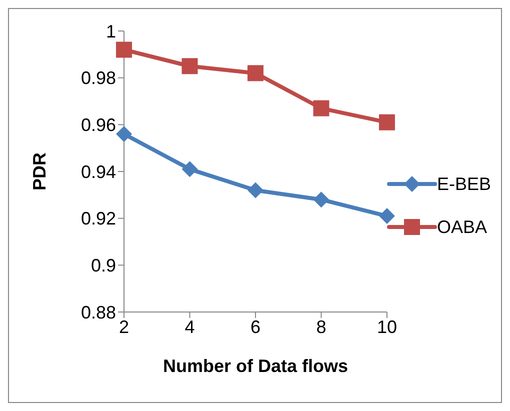 This screenshot has width=510, height=411. I want to click on x-tick-label: 10, so click(386, 326).